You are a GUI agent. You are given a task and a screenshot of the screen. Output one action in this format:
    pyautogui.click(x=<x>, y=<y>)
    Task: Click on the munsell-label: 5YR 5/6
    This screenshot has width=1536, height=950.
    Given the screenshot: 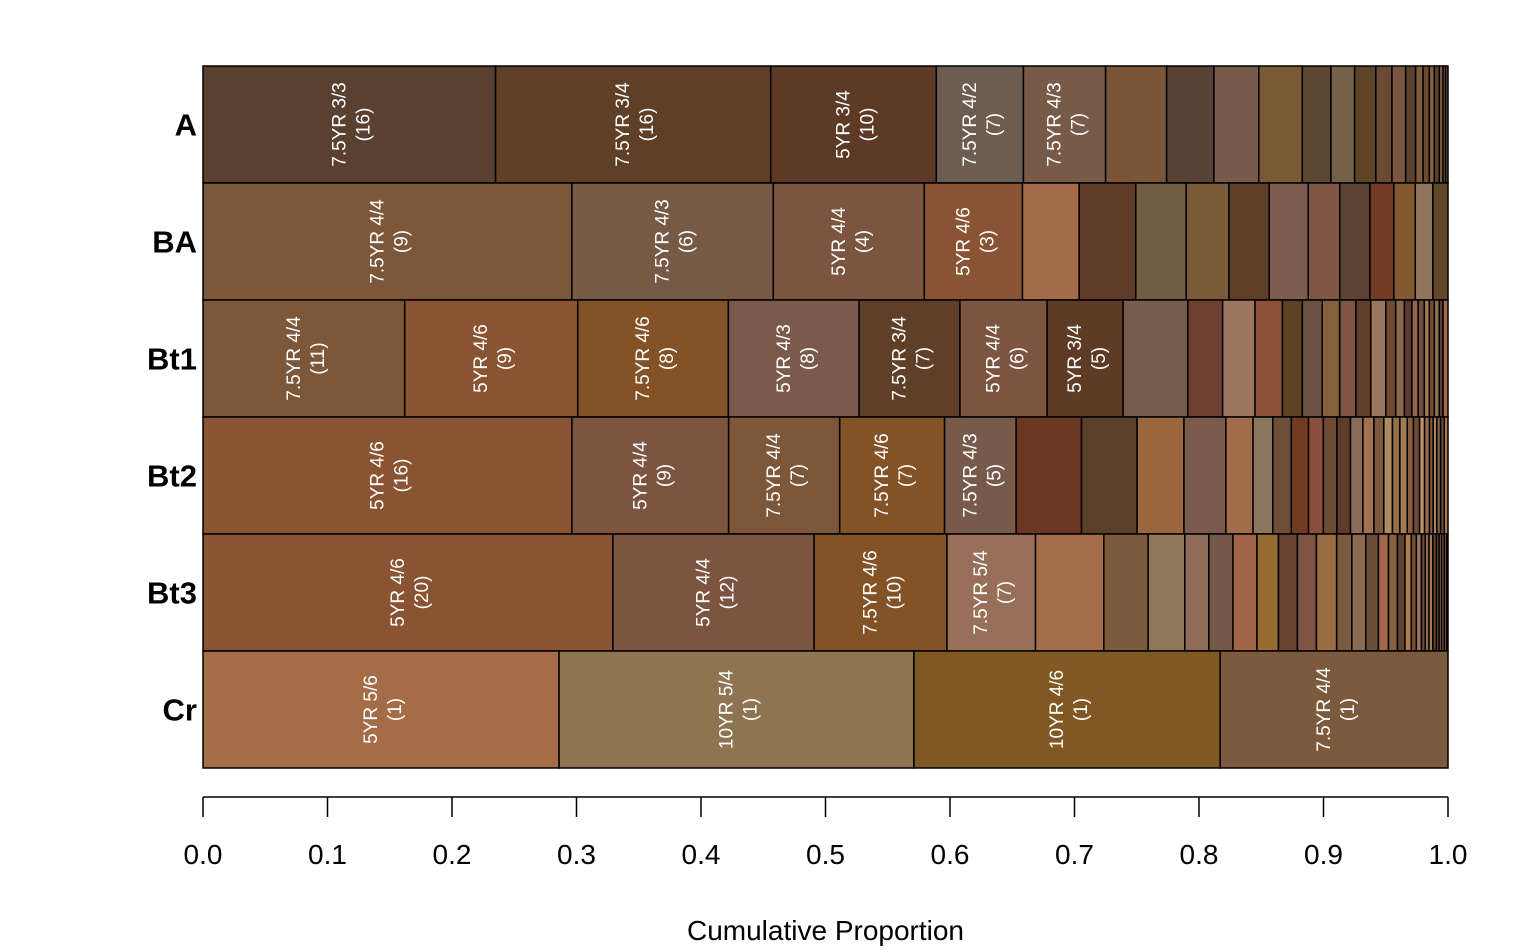 What is the action you would take?
    pyautogui.click(x=371, y=709)
    